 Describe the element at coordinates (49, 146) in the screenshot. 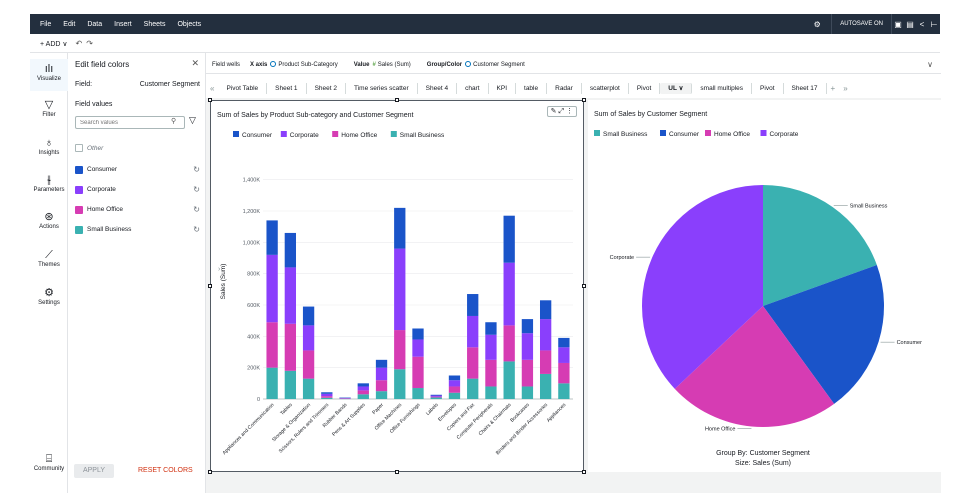

I see `nav-insights: ♁ Insights` at that location.